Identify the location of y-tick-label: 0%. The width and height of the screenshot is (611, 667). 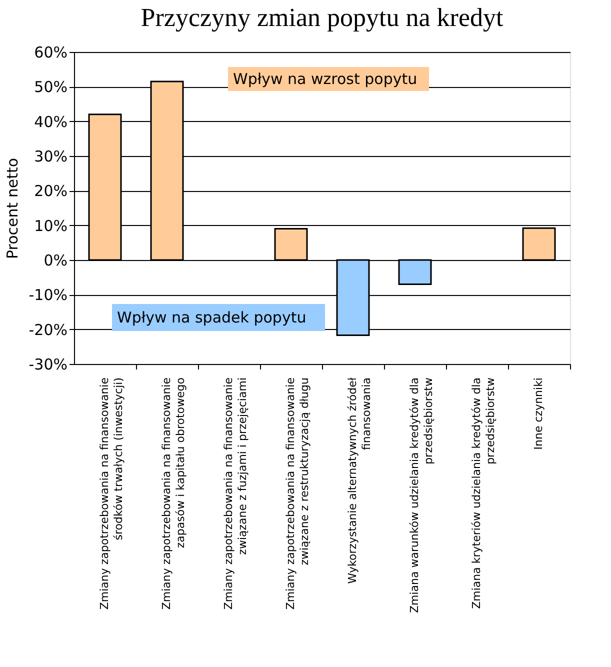
(56, 261).